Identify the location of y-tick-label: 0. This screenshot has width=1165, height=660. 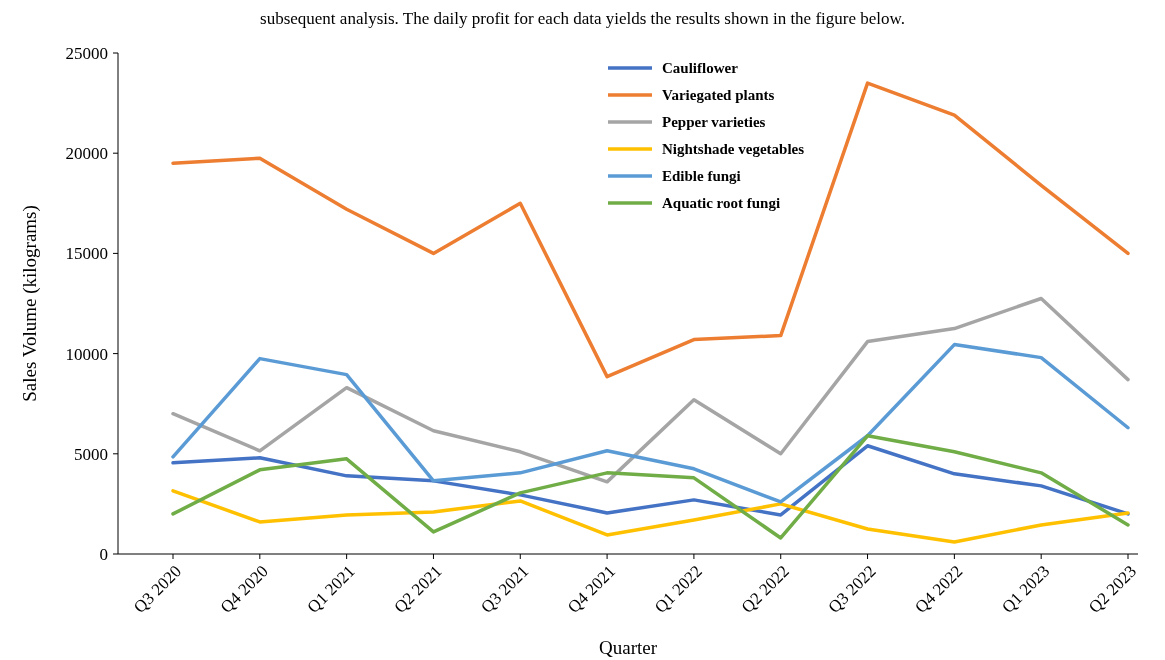
(103, 554).